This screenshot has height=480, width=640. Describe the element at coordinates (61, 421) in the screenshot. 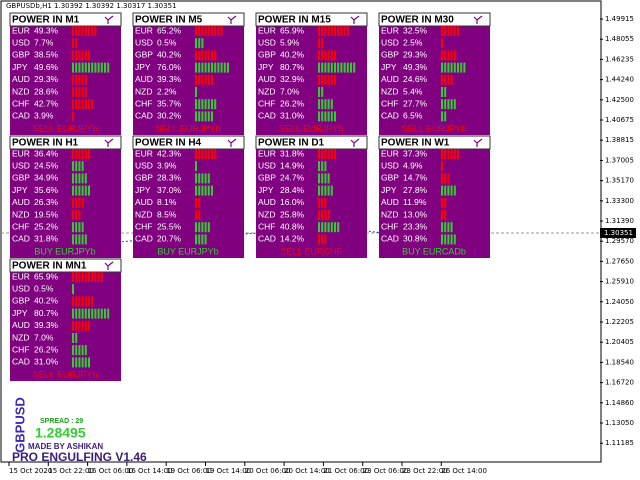

I see `spread-label: SPREAD : 29` at that location.